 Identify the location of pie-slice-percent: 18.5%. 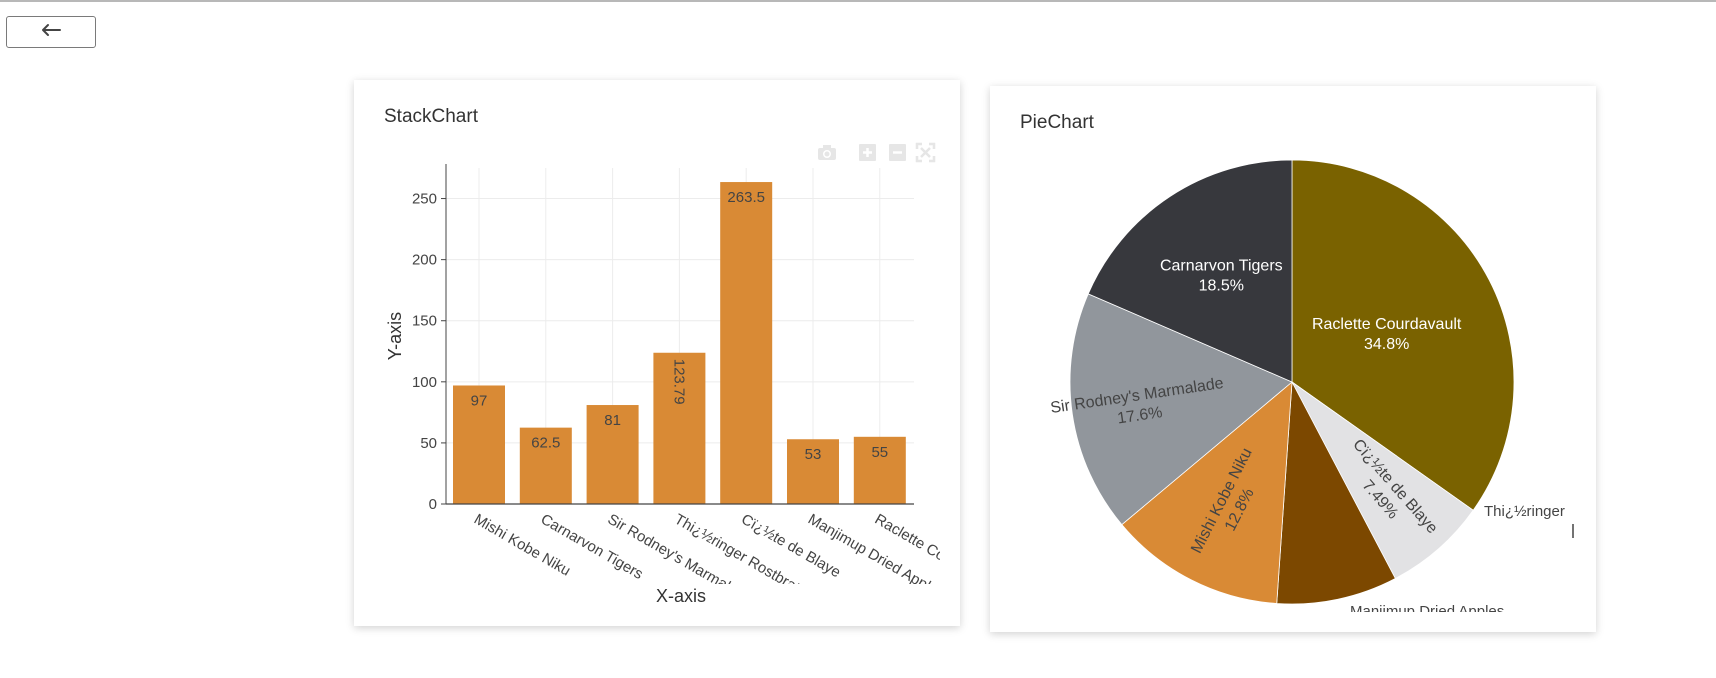
(1221, 285).